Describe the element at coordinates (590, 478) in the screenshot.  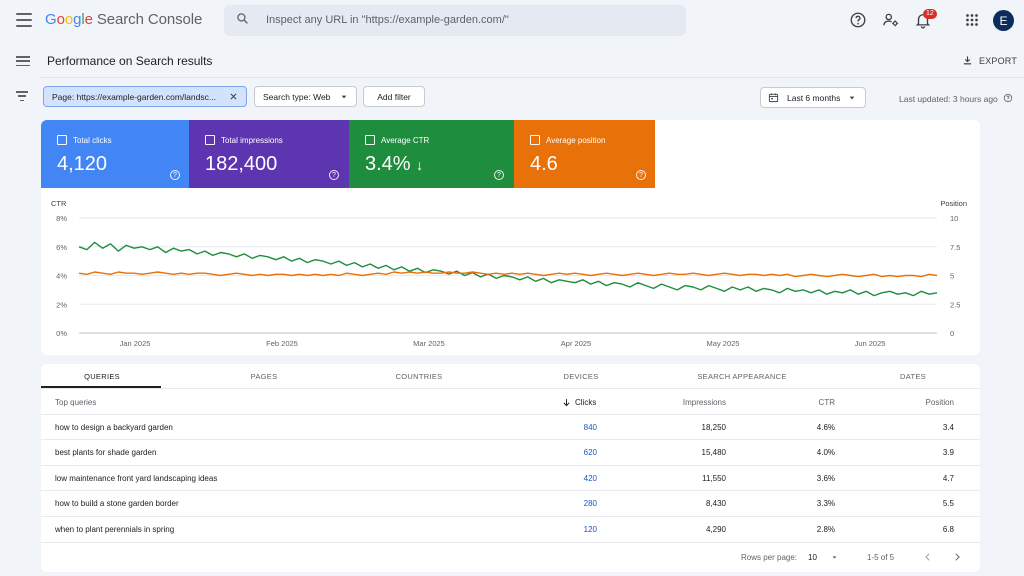
I see `clicks-cell: 420` at that location.